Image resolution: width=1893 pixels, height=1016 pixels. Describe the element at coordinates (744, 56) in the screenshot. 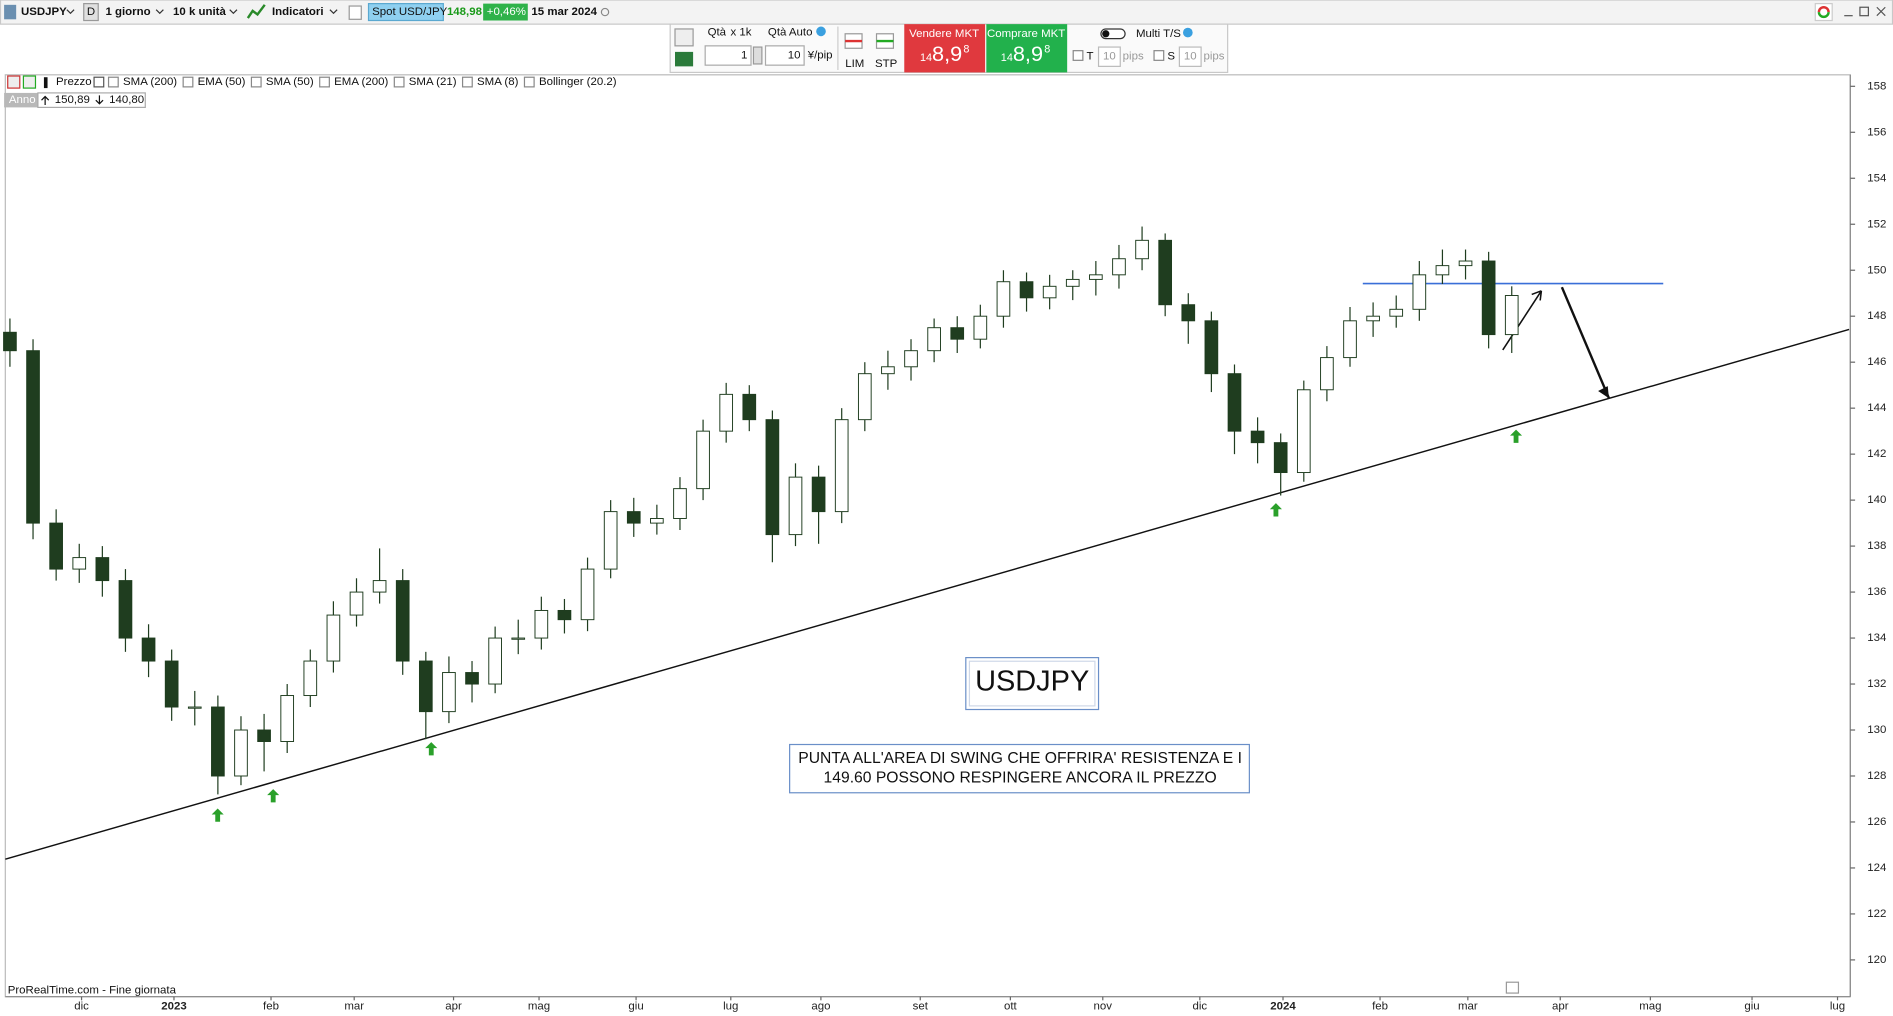

I see `qty-value: 1` at that location.